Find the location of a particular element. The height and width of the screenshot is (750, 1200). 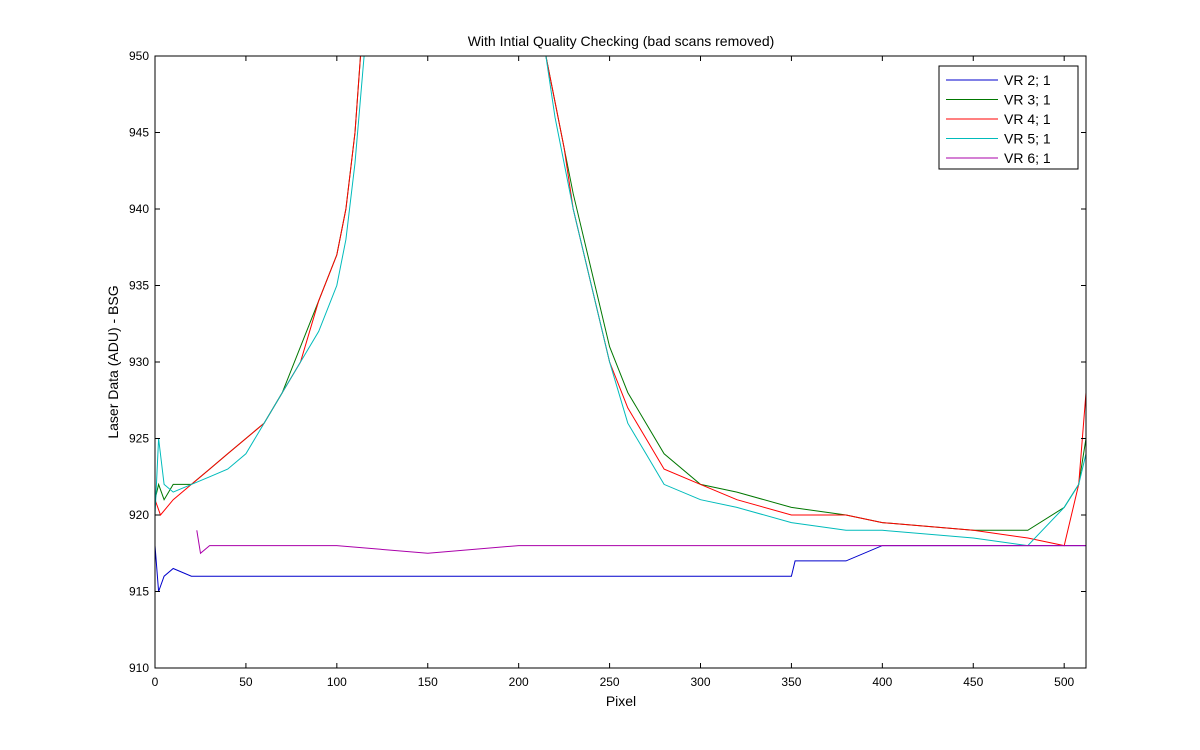

y-tick-label: 915 is located at coordinates (139, 592).